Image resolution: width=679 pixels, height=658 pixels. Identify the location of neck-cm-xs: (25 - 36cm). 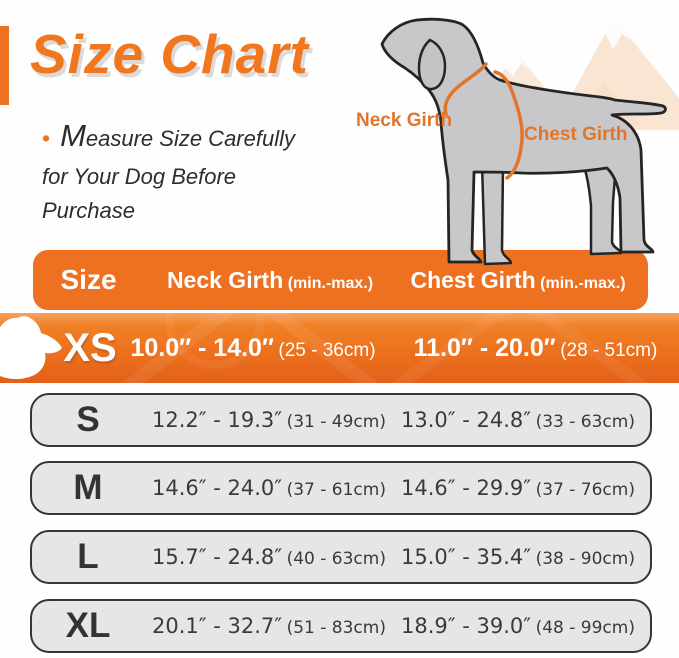
(327, 350).